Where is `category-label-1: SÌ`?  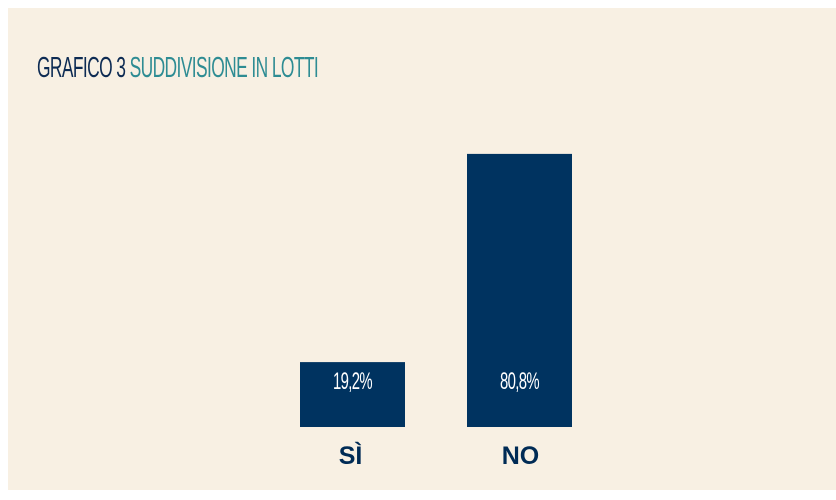 category-label-1: SÌ is located at coordinates (351, 455).